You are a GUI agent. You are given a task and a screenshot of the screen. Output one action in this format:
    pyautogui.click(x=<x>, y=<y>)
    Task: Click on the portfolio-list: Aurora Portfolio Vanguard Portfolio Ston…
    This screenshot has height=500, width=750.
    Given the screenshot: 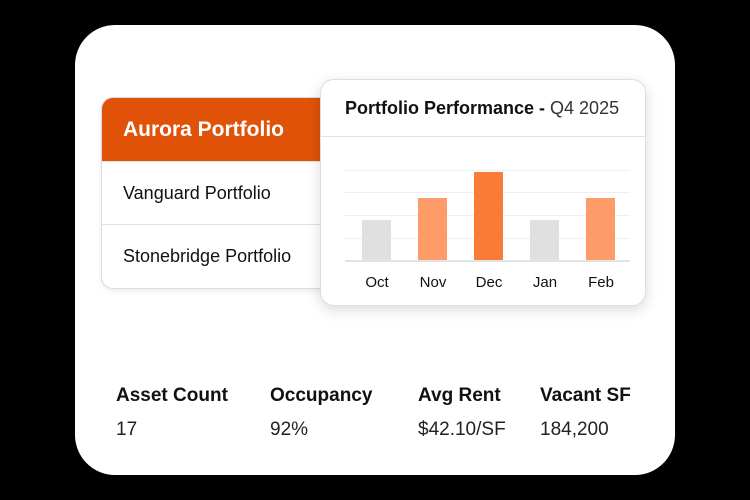 What is the action you would take?
    pyautogui.click(x=222, y=193)
    